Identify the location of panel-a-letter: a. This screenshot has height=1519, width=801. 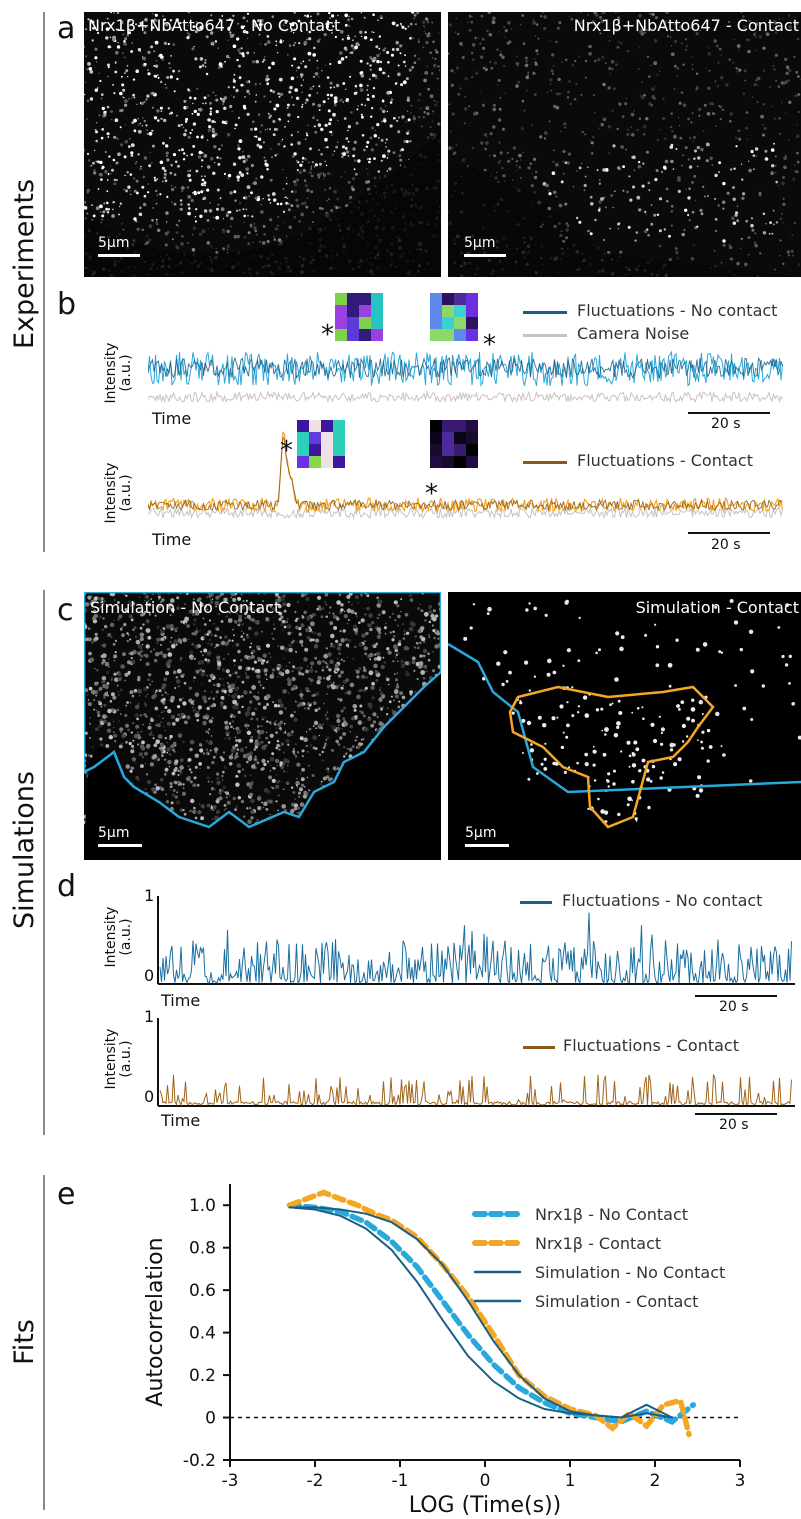
(66, 28).